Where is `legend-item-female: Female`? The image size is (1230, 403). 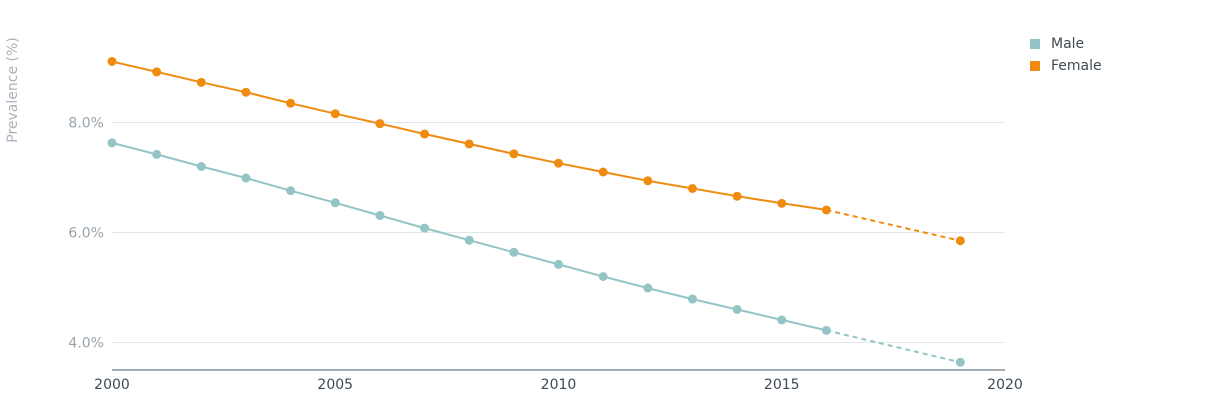
legend-item-female: Female is located at coordinates (1066, 66).